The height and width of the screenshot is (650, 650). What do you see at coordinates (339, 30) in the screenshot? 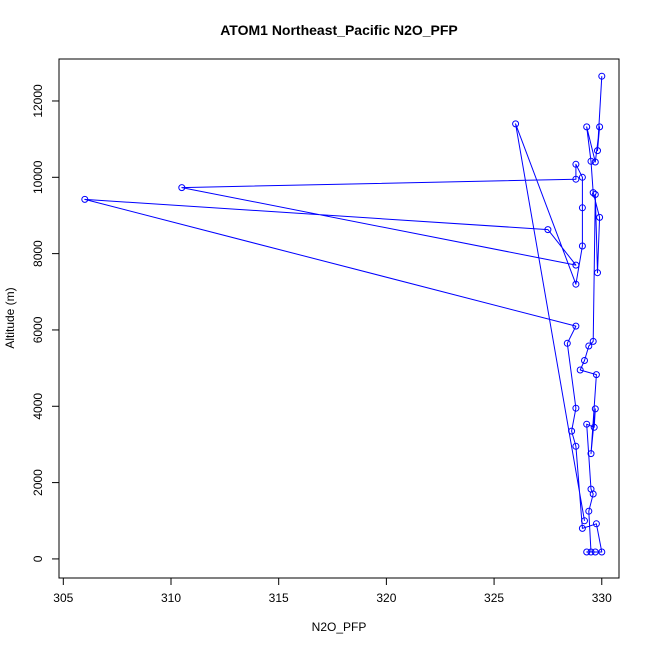
I see `chart-title: ATOM1 Northeast_Pacific N2O_PFP` at bounding box center [339, 30].